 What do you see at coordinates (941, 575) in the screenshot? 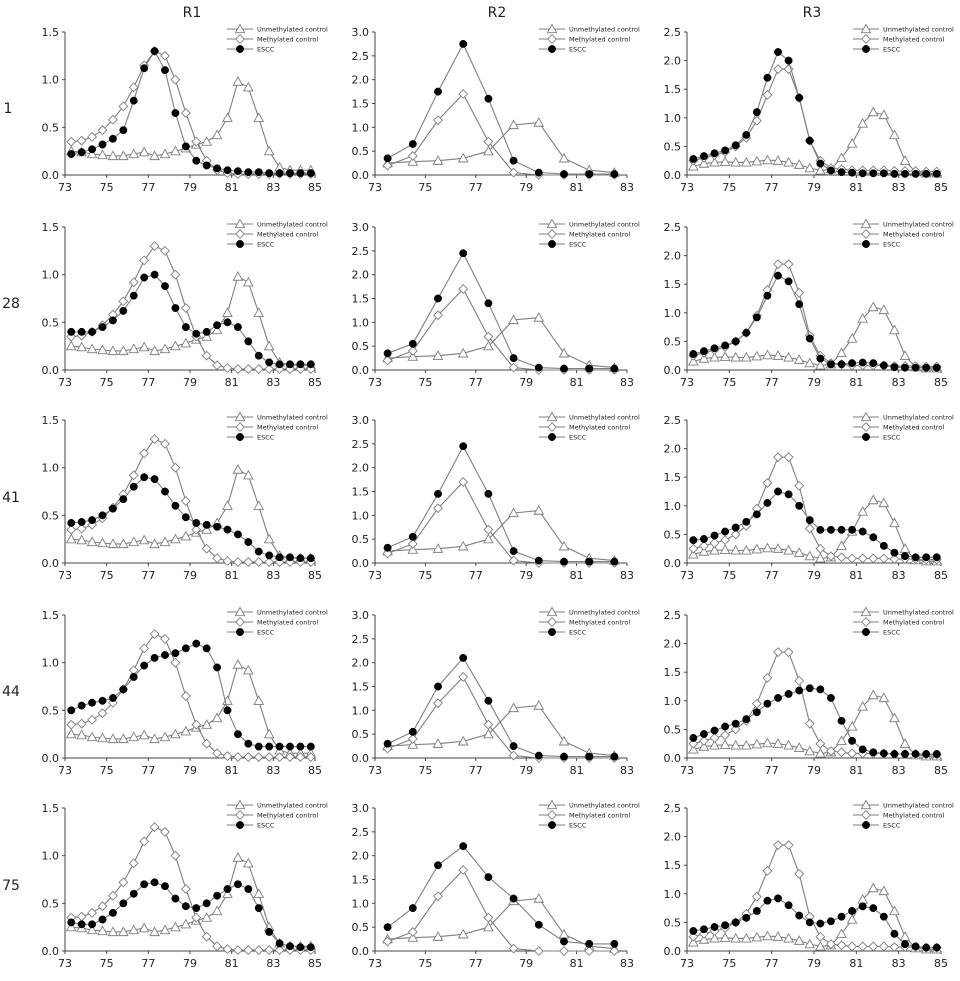
I see `x-tick-label: 85` at bounding box center [941, 575].